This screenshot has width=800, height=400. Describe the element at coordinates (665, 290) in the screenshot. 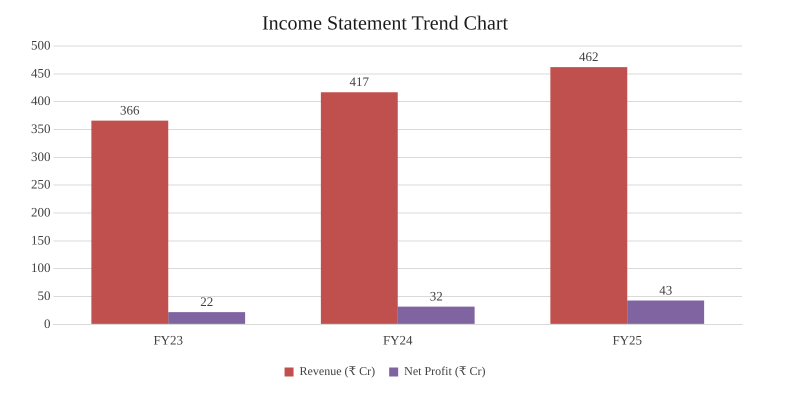

I see `data-label: 43` at that location.